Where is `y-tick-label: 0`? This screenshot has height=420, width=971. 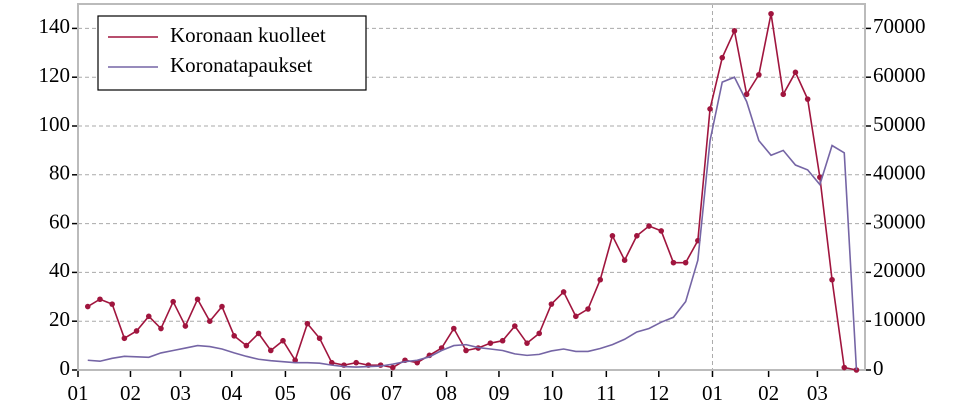 y-tick-label: 0 is located at coordinates (65, 368).